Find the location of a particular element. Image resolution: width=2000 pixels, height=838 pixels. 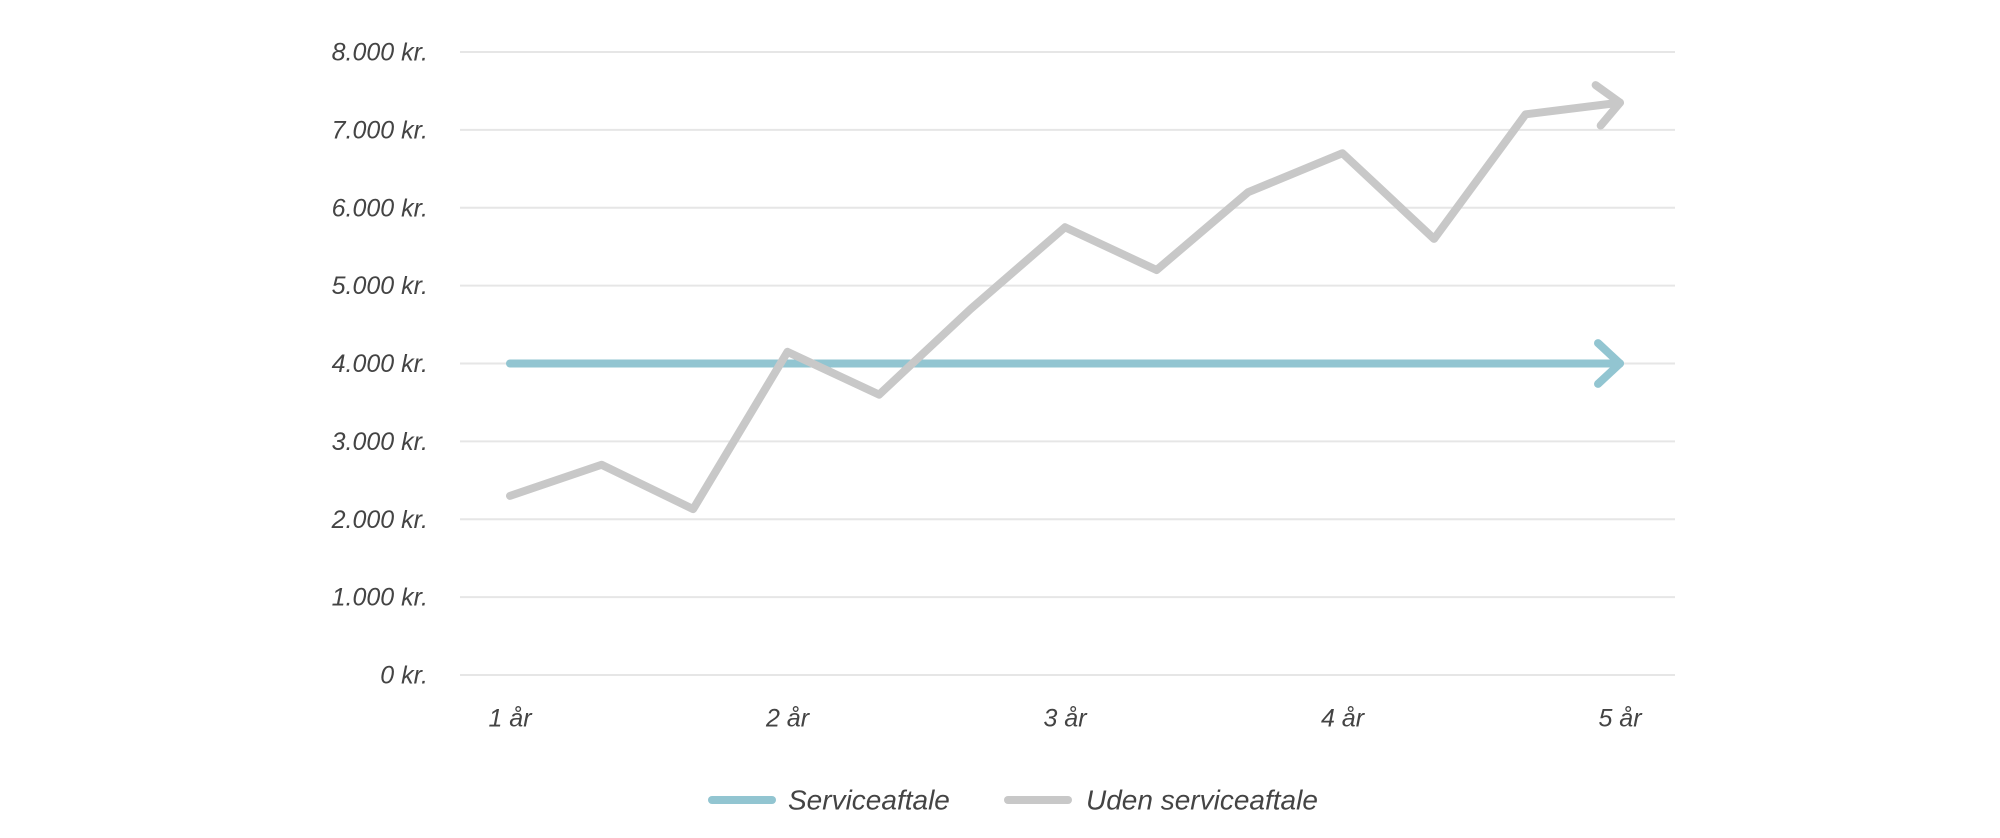

x-tick-label: 2 år is located at coordinates (788, 719).